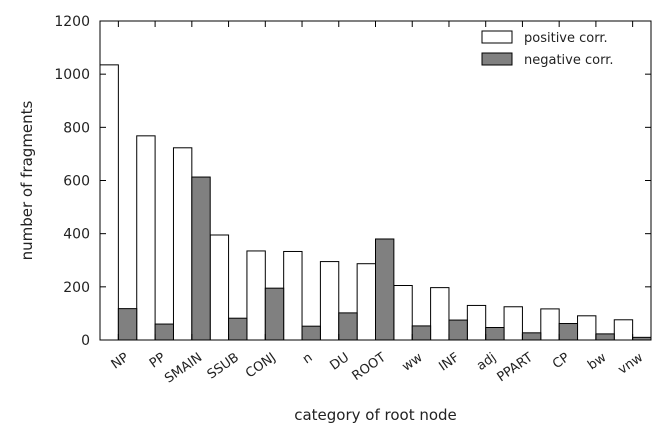  I want to click on legend: positive corr. negative corr., so click(547, 49).